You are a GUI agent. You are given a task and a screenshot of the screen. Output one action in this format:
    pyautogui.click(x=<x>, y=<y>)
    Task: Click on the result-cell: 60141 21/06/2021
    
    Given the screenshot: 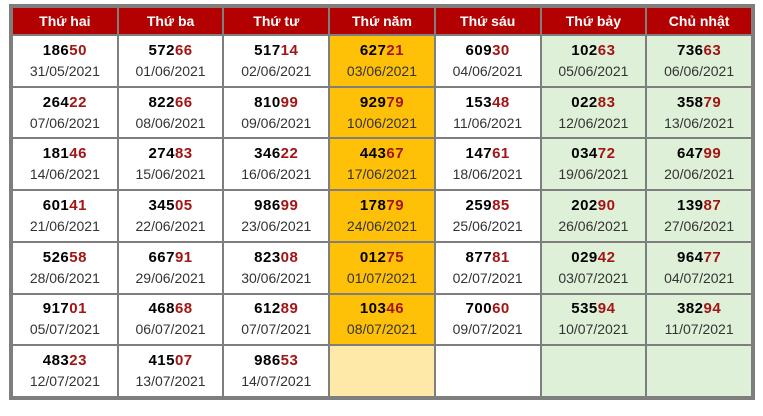 What is the action you would take?
    pyautogui.click(x=65, y=216)
    